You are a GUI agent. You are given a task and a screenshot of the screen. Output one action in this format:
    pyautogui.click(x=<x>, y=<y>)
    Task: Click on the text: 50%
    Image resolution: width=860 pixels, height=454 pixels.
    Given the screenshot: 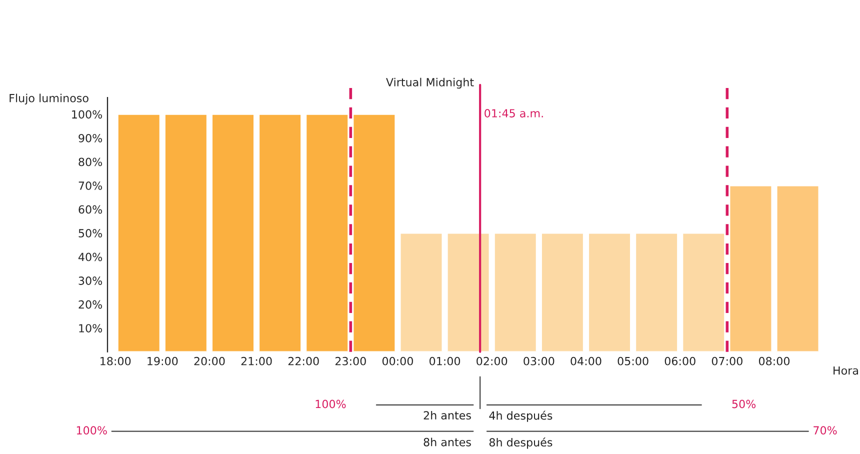 What is the action you would take?
    pyautogui.click(x=744, y=404)
    